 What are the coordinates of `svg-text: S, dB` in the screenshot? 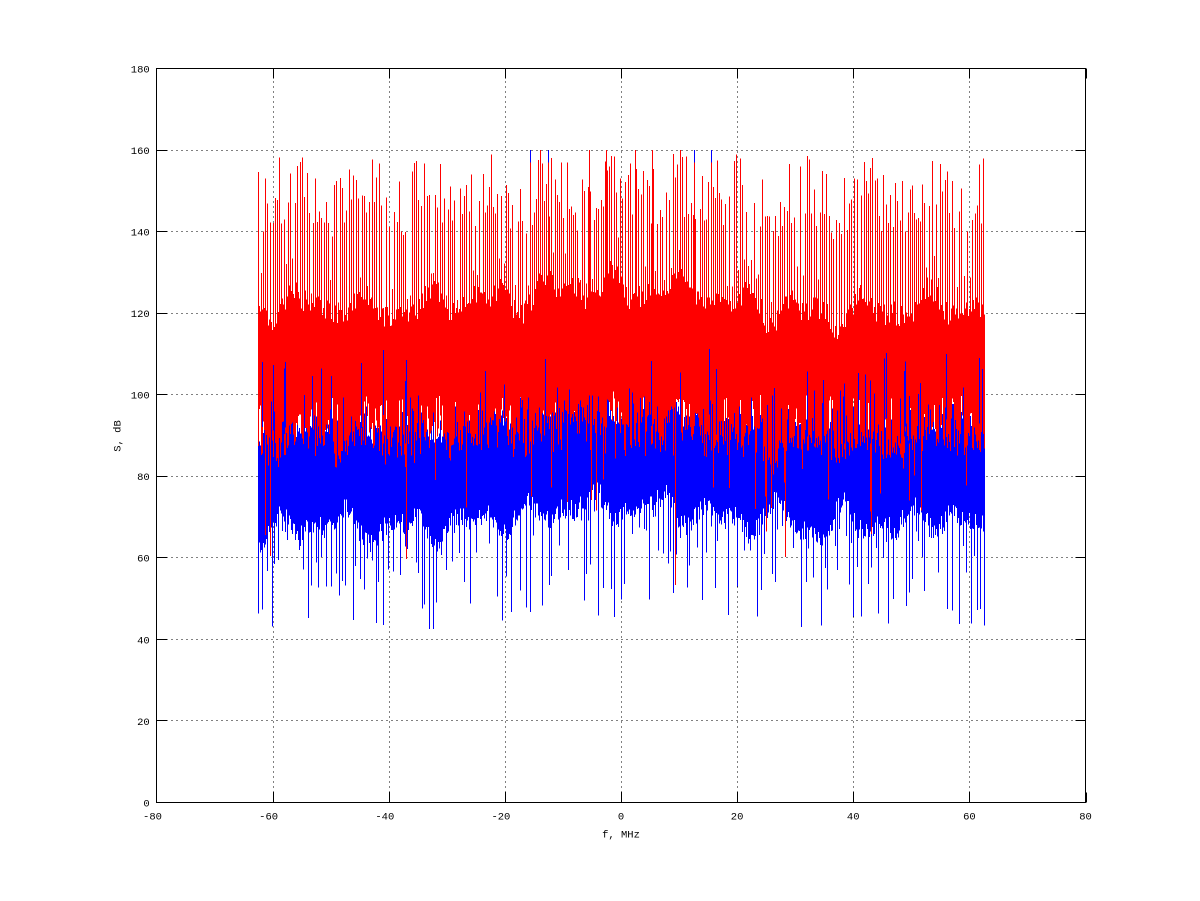 It's located at (119, 436).